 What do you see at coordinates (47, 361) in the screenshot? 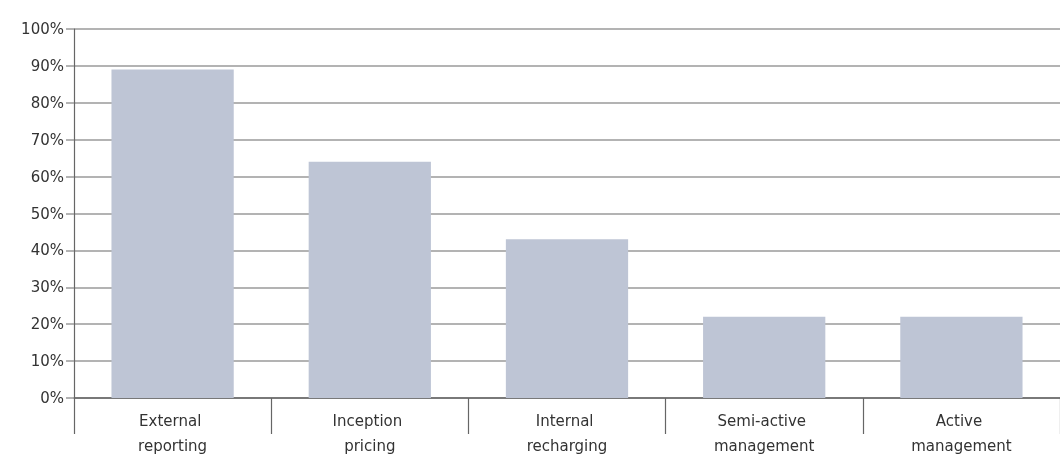
I see `y-tick-label: 10%` at bounding box center [47, 361].